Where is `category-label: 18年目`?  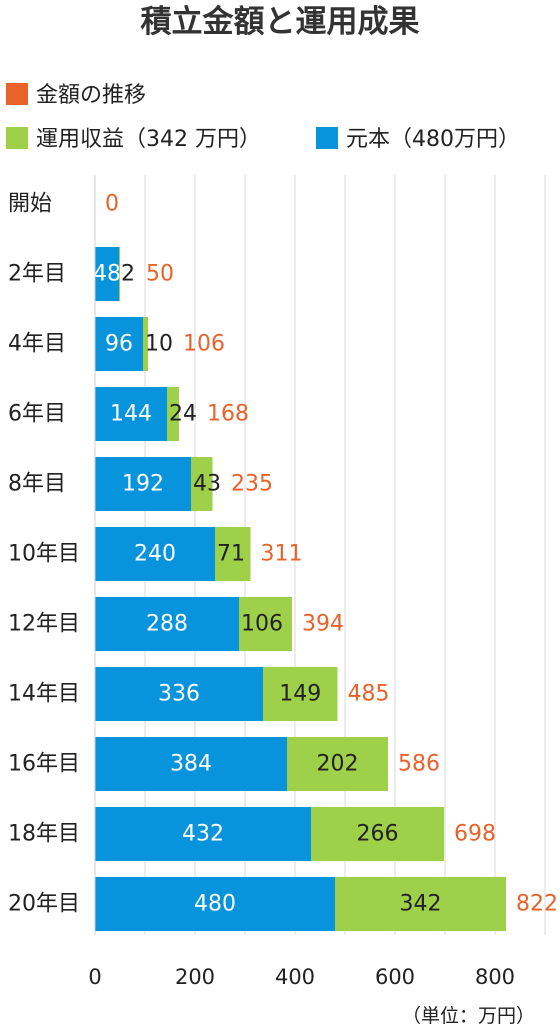
category-label: 18年目 is located at coordinates (44, 834).